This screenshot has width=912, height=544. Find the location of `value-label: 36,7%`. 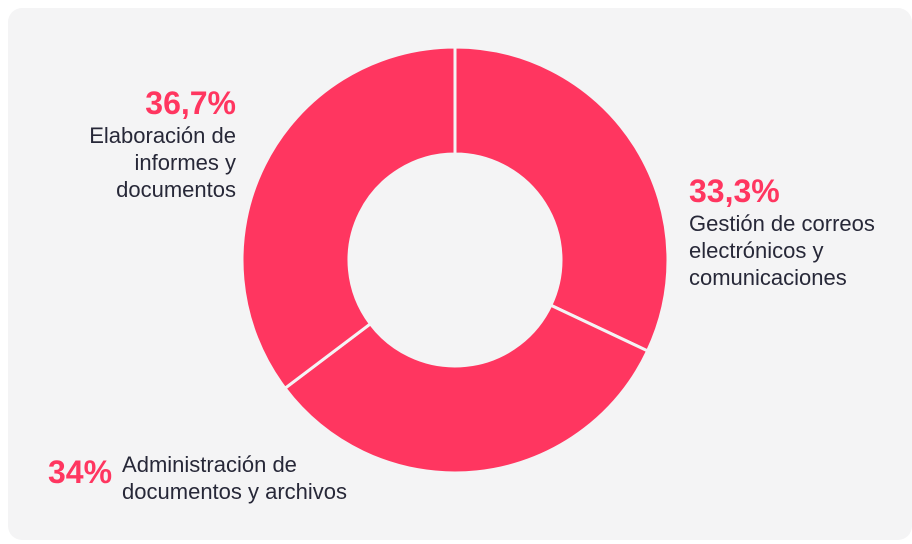

value-label: 36,7% is located at coordinates (190, 103).